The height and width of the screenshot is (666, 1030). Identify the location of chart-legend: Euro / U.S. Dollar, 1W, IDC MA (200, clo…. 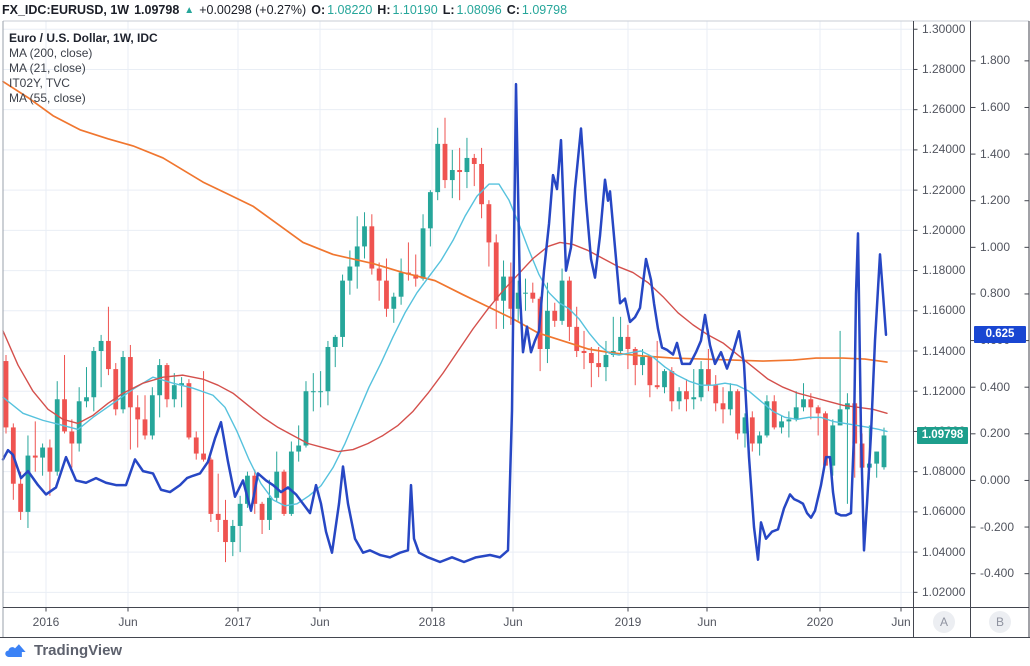
(83, 68).